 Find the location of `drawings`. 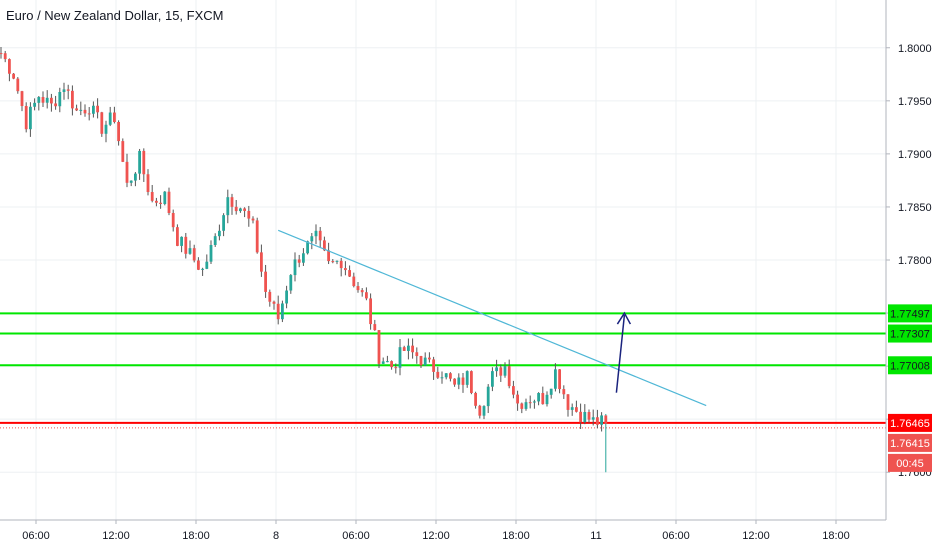

drawings is located at coordinates (492, 318).